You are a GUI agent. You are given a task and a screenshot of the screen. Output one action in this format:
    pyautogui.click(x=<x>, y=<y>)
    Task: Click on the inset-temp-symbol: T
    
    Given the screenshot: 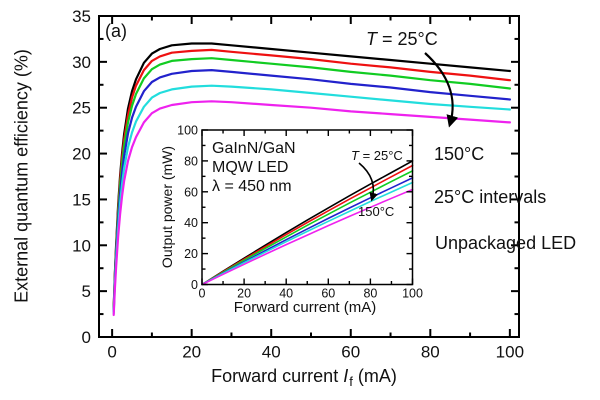 What is the action you would take?
    pyautogui.click(x=355, y=155)
    